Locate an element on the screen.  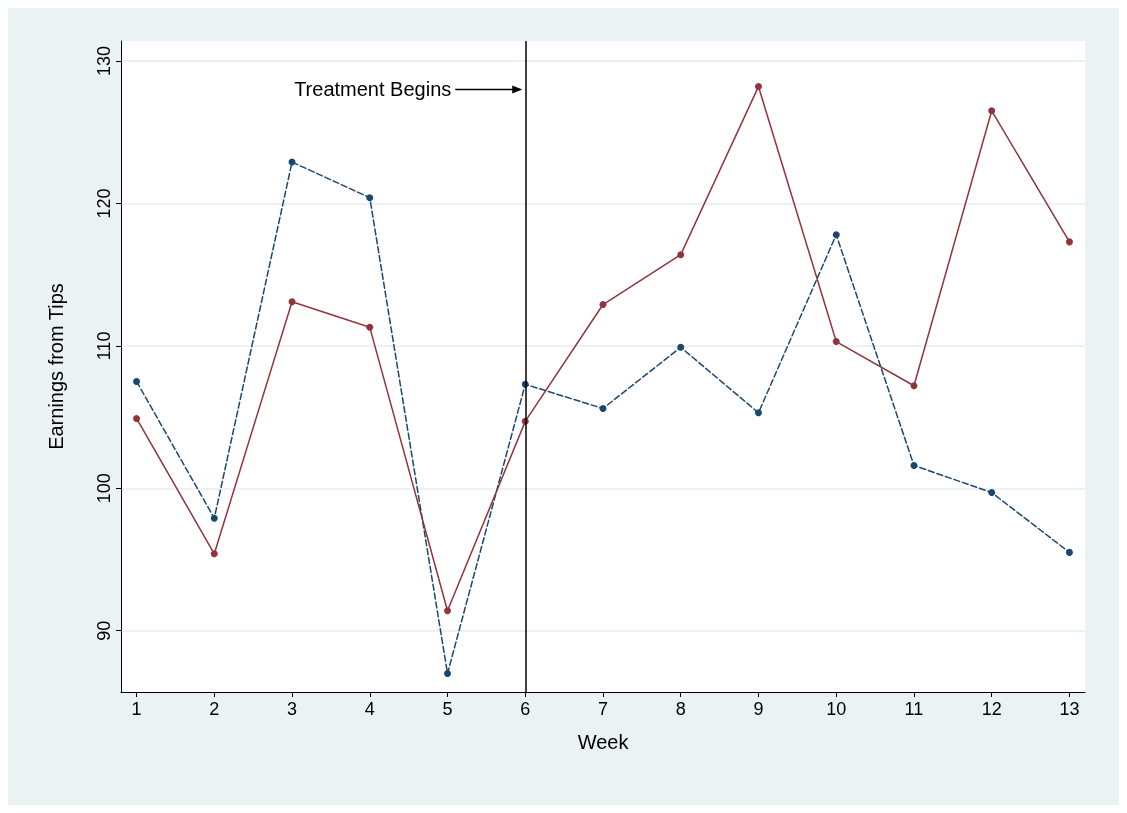
x-tick-label: 11 is located at coordinates (914, 709).